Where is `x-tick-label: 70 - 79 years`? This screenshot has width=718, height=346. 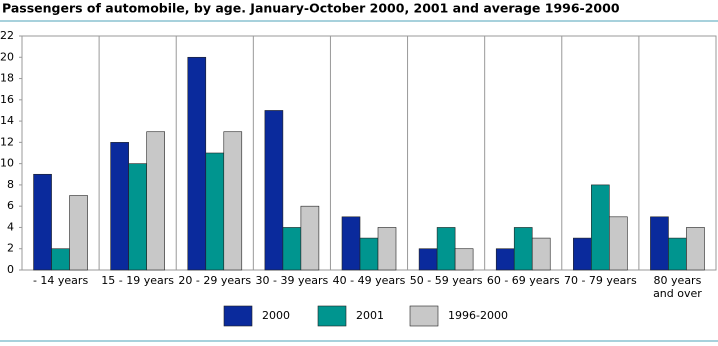 x-tick-label: 70 - 79 years is located at coordinates (600, 280).